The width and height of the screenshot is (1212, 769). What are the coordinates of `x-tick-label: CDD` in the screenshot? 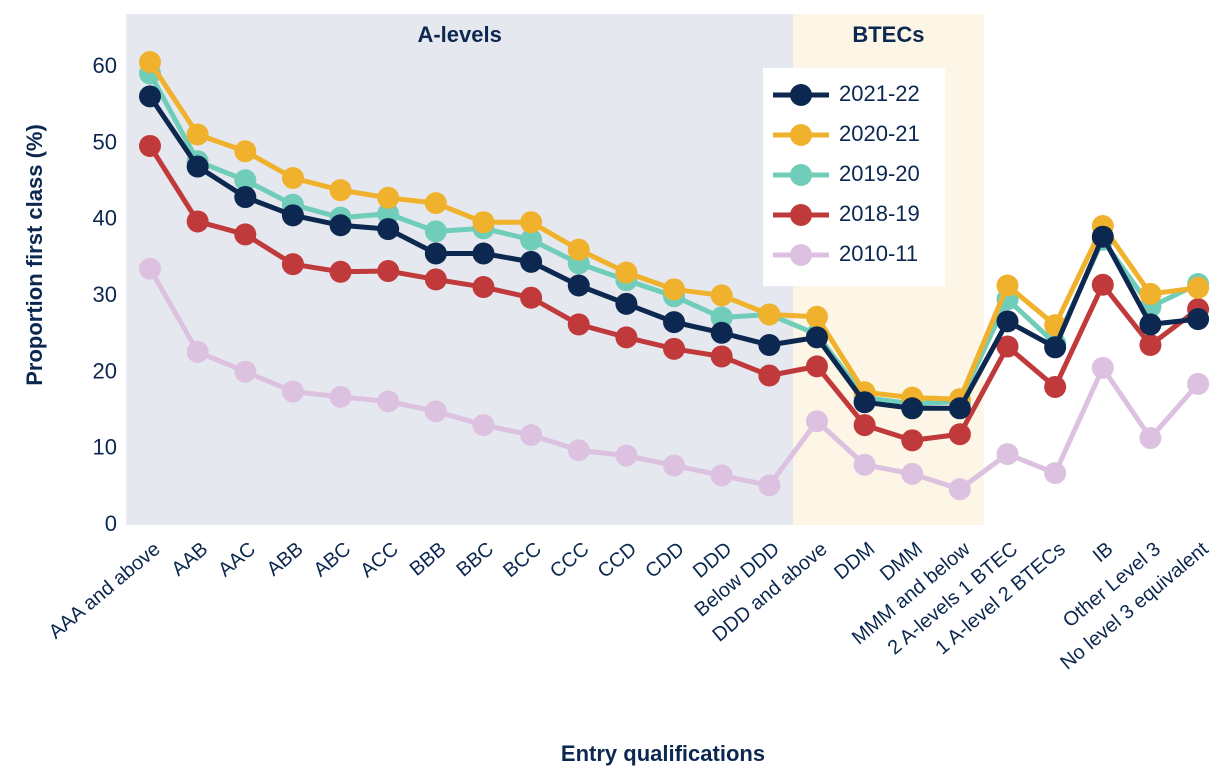 It's located at (664, 560).